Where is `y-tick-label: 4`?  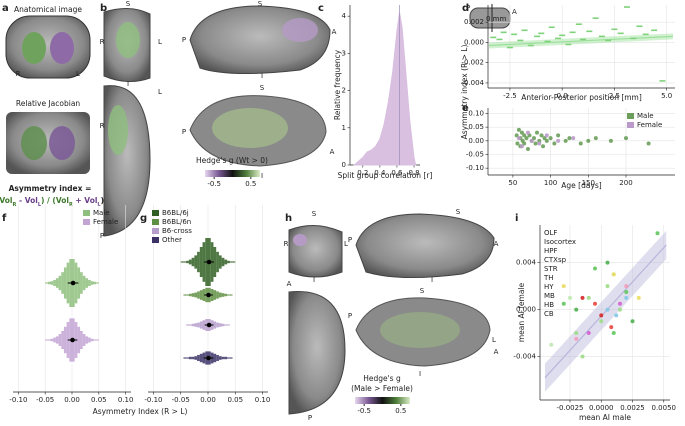
y-tick-label: 4 is located at coordinates (344, 16).